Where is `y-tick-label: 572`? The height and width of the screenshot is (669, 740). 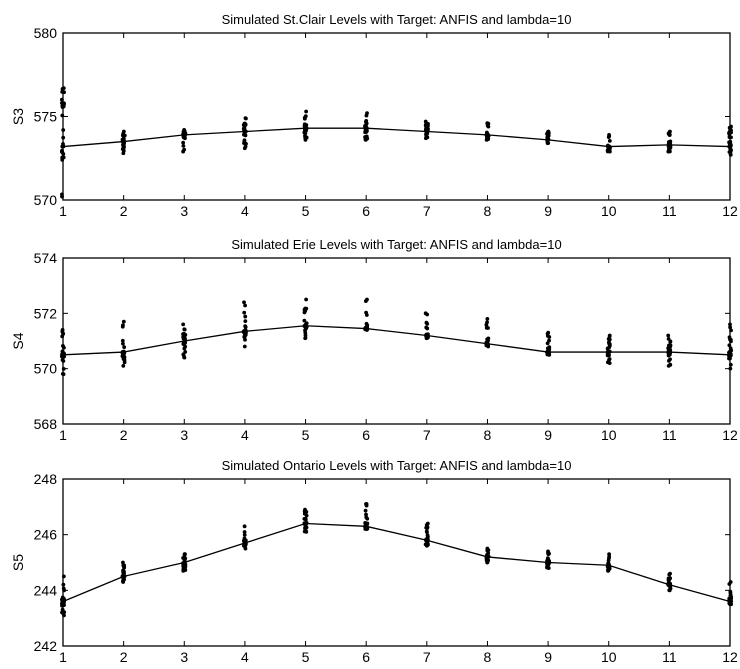 y-tick-label: 572 is located at coordinates (46, 313).